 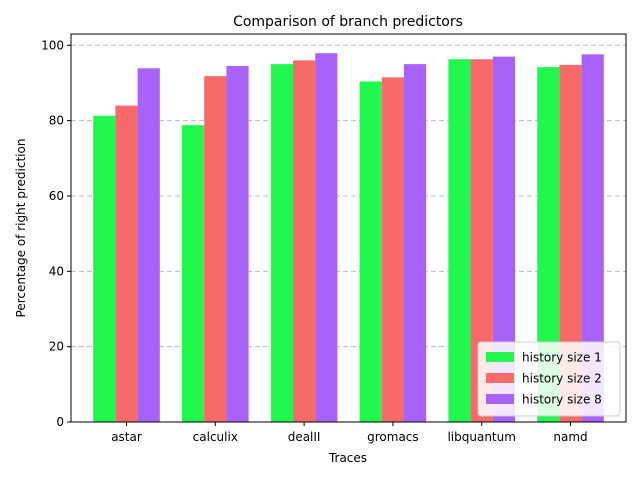 I want to click on x-axis-label: Traces, so click(x=347, y=458).